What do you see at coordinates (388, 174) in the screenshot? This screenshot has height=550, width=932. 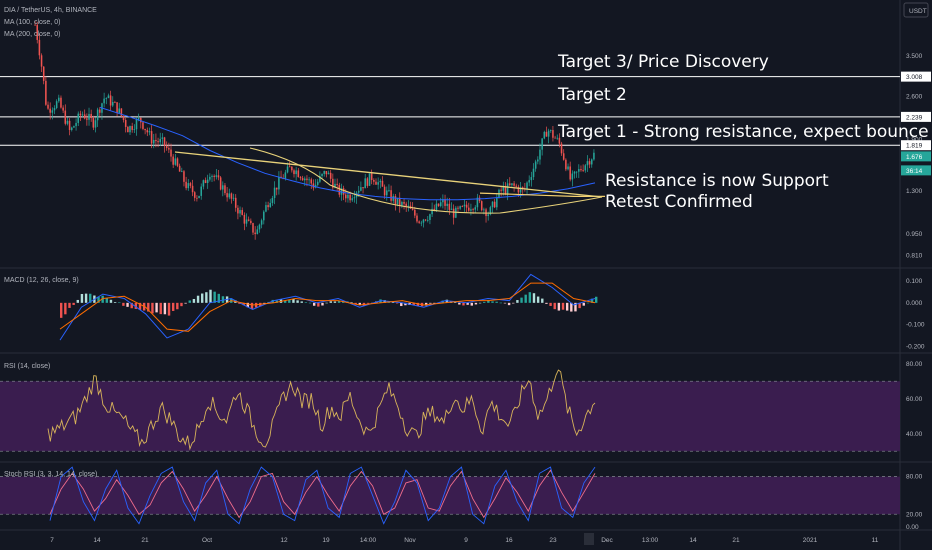 I see `resistance-trendline` at bounding box center [388, 174].